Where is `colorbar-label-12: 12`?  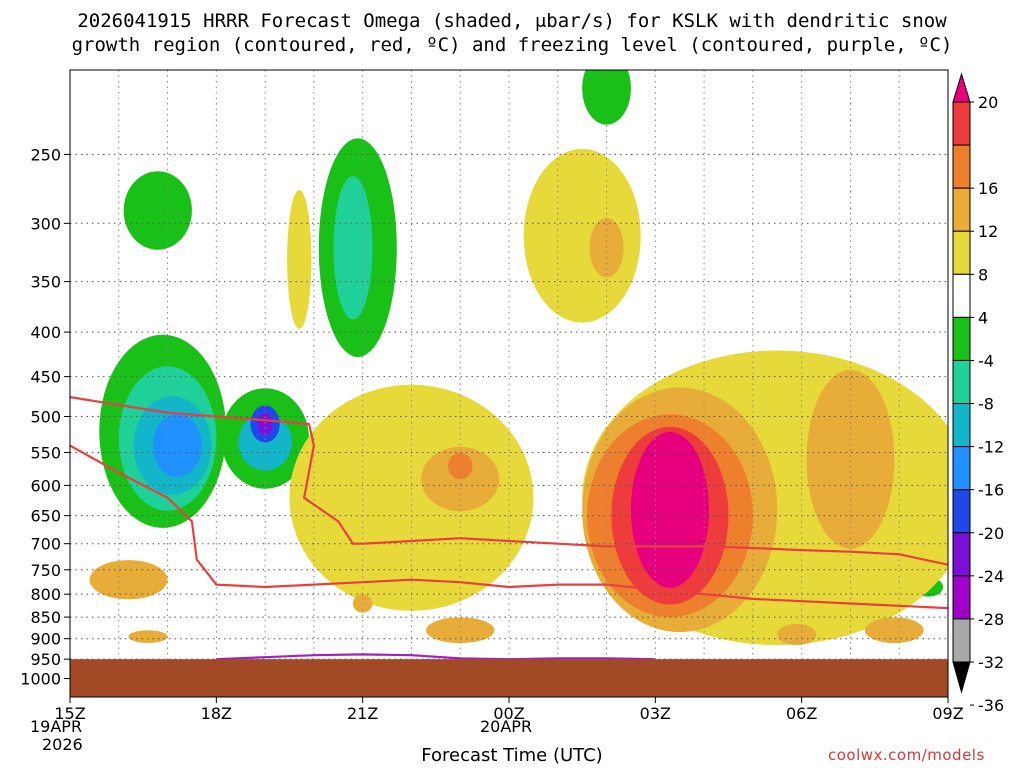
colorbar-label-12: 12 is located at coordinates (988, 231).